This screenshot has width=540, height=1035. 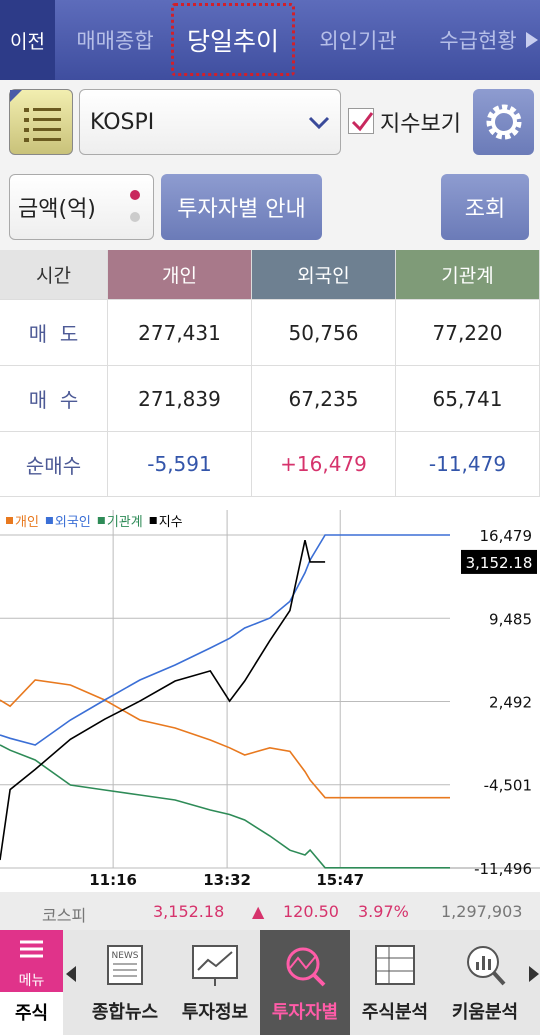 I want to click on nav-label: 투자자별, so click(x=305, y=1012).